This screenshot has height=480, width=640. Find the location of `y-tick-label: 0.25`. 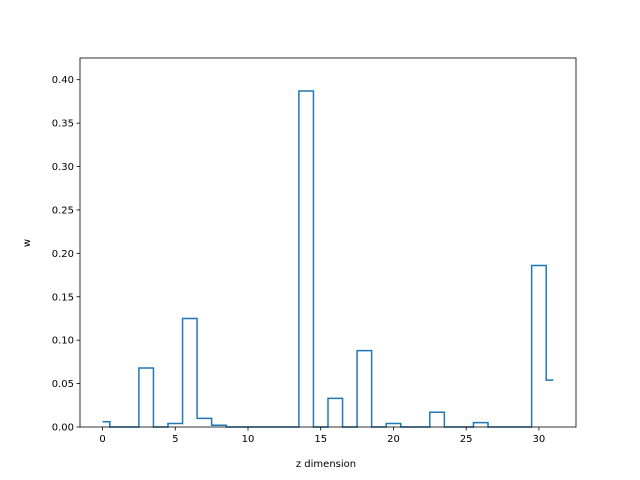

y-tick-label: 0.25 is located at coordinates (63, 210).